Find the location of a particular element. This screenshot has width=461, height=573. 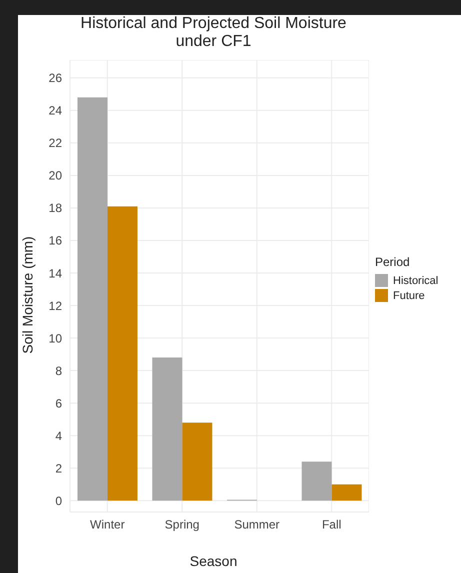

legend-label: Historical is located at coordinates (415, 280).